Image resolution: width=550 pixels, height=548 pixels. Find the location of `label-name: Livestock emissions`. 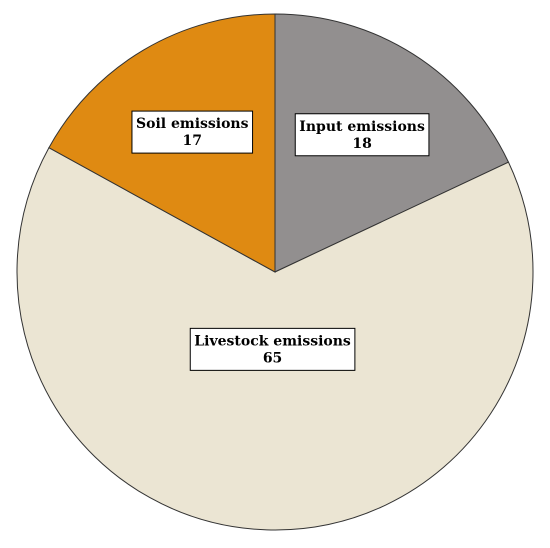

label-name: Livestock emissions is located at coordinates (272, 341).